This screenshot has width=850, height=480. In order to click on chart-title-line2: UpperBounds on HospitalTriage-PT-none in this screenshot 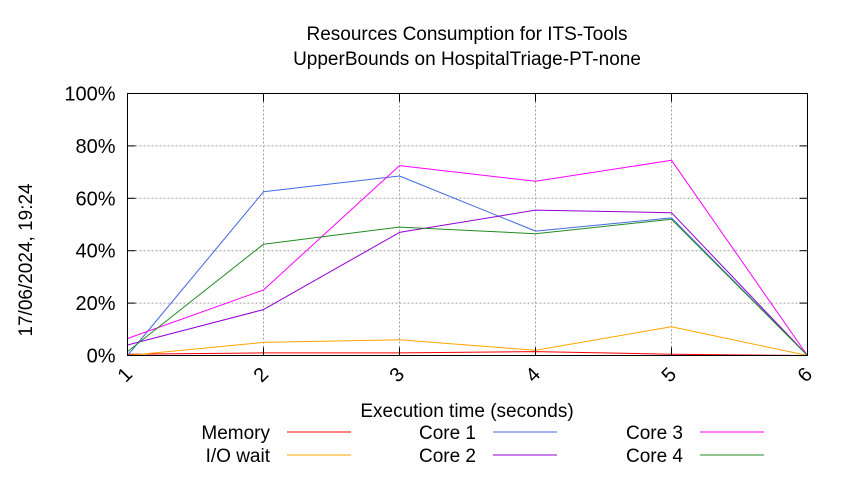, I will do `click(467, 59)`.